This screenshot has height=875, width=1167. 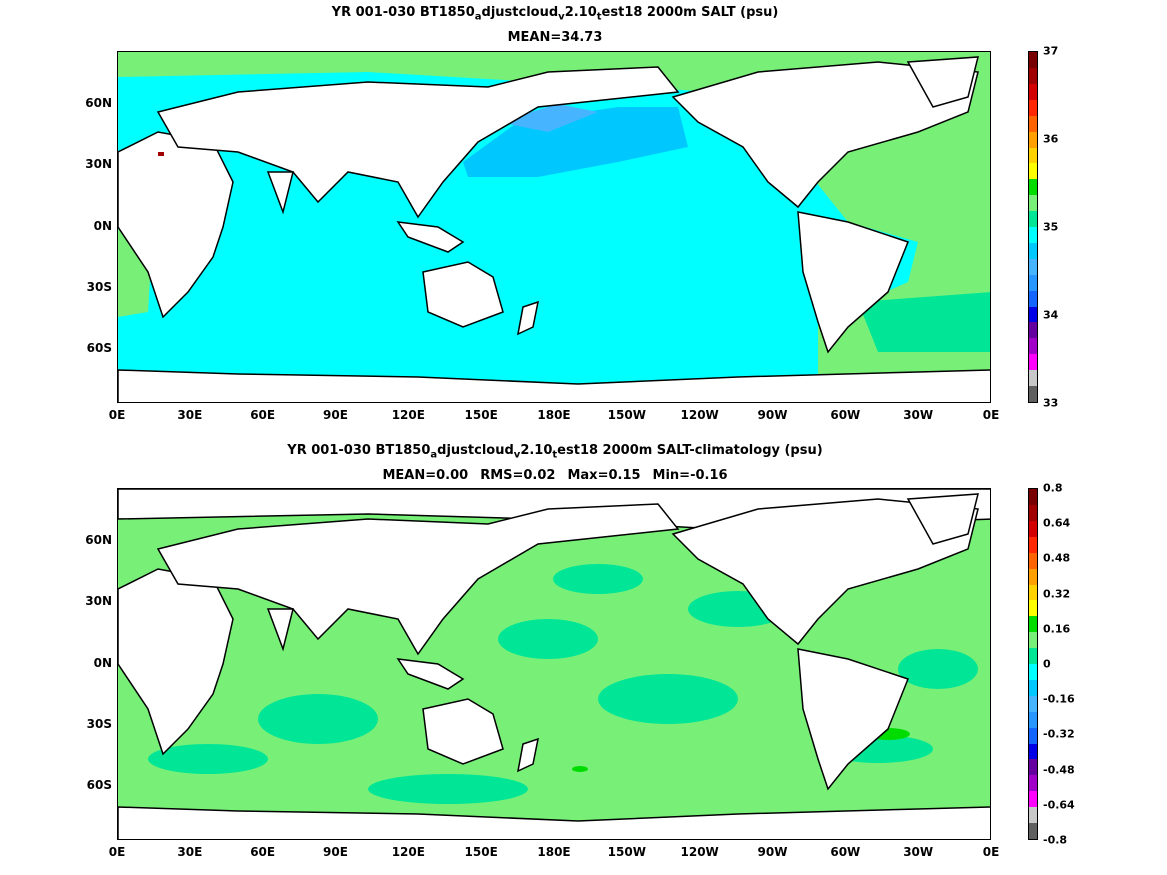 I want to click on top-subtitle: MEAN=34.73, so click(x=555, y=37).